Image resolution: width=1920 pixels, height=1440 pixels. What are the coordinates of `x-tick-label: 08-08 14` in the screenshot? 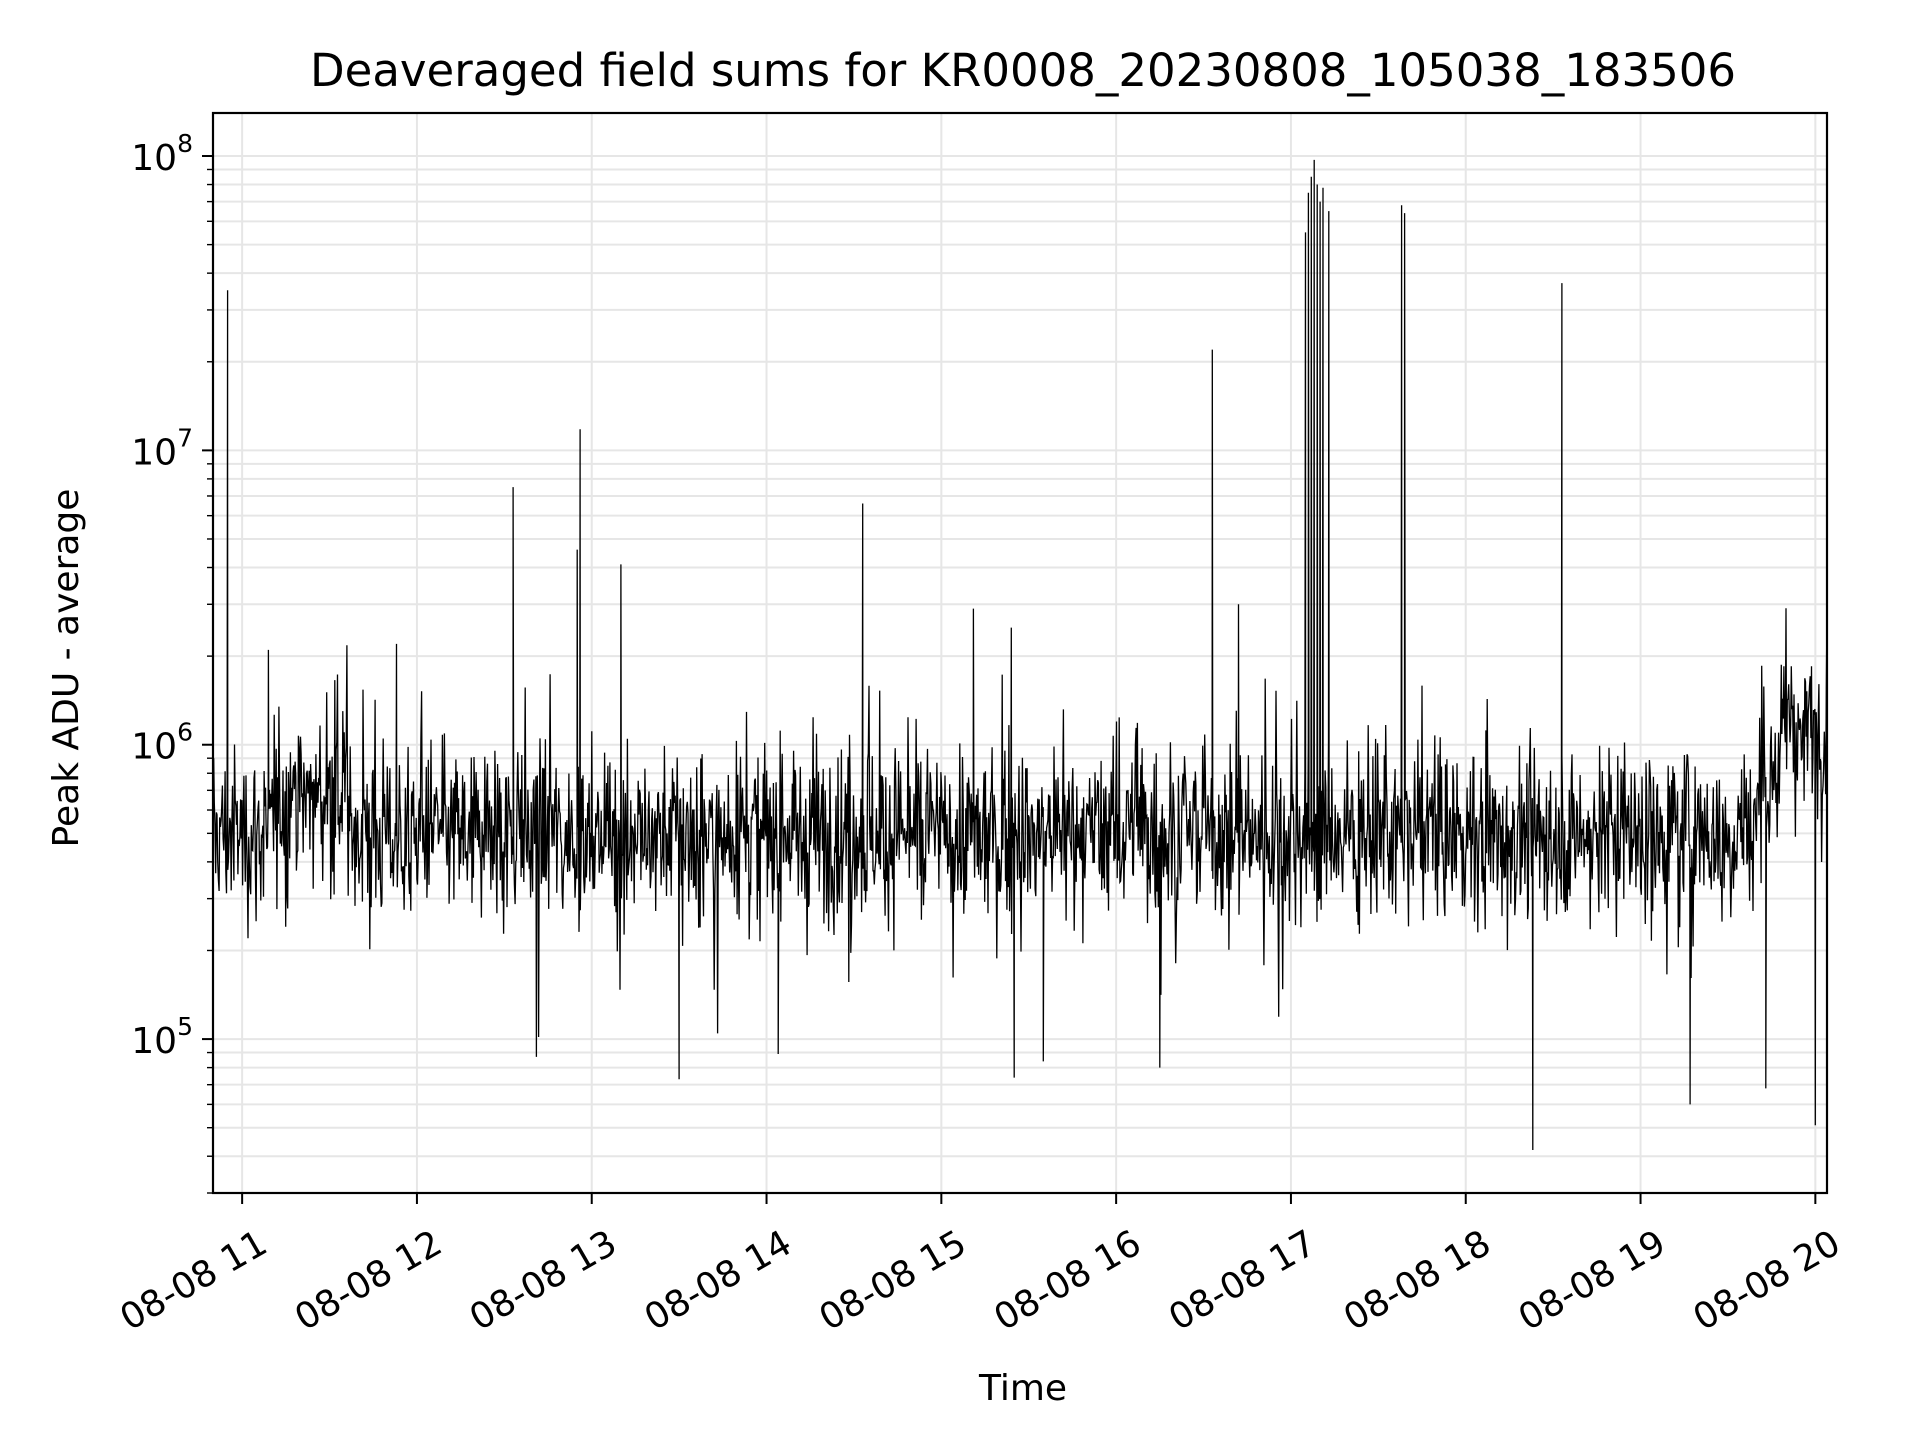 It's located at (718, 1281).